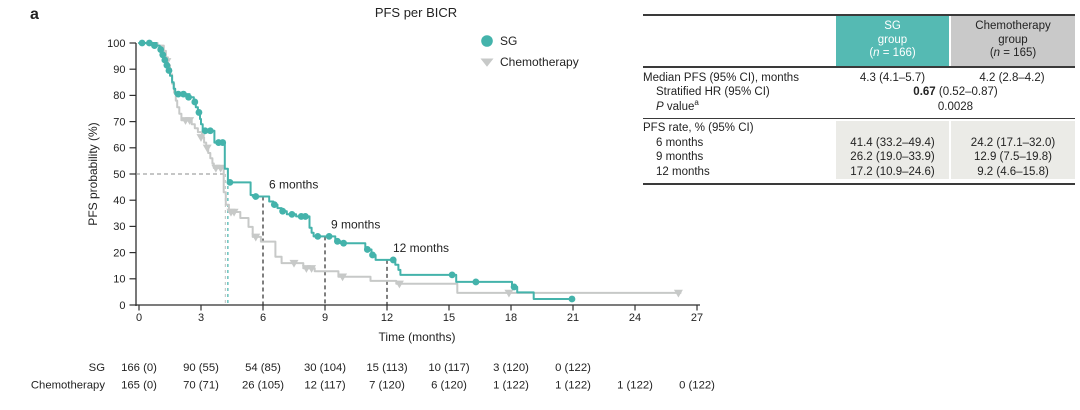 The height and width of the screenshot is (410, 1080). I want to click on rate-9-months-chemo-value: 12.9 (7.5–19.8), so click(1012, 157).